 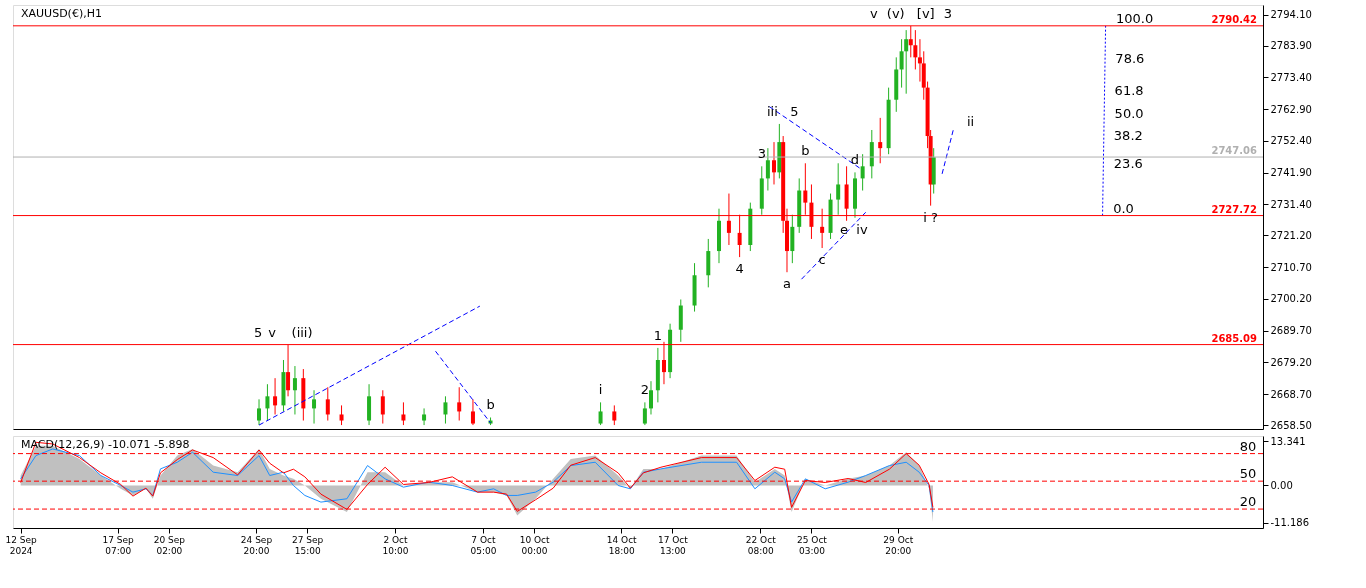 I want to click on x-tick-label: 25 Oct 03:00, so click(x=812, y=545).